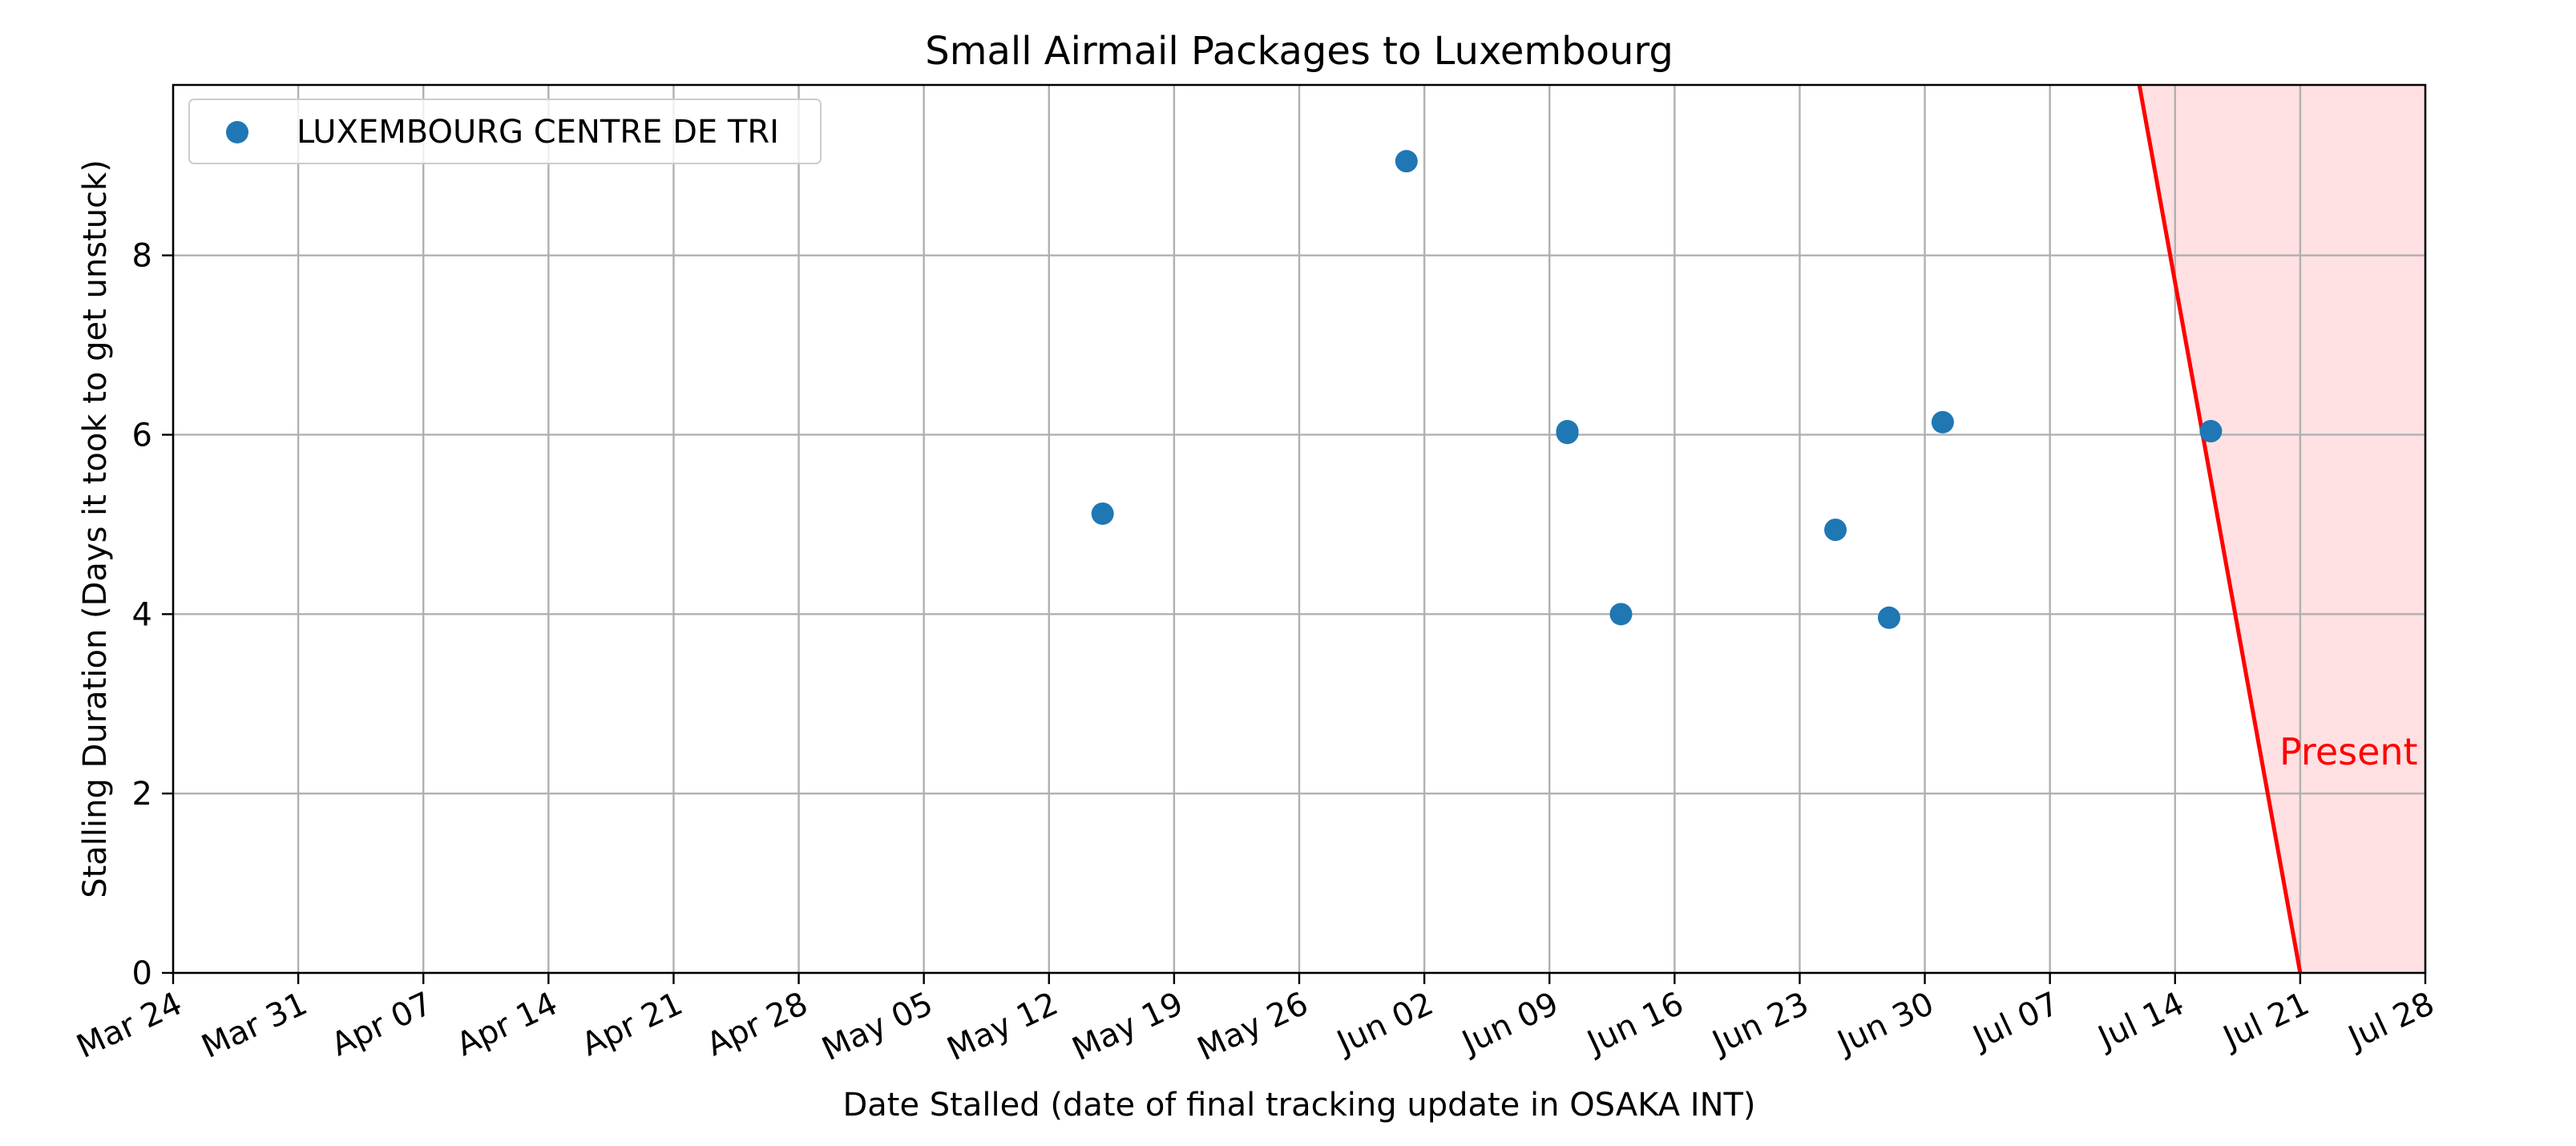 The height and width of the screenshot is (1146, 2576). I want to click on y-tick-label: 4, so click(142, 614).